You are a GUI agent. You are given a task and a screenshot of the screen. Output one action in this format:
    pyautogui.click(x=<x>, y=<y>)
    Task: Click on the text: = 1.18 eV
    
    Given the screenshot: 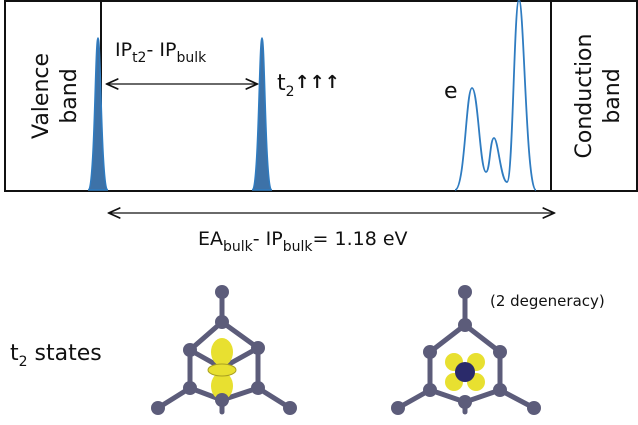 What is the action you would take?
    pyautogui.click(x=360, y=239)
    